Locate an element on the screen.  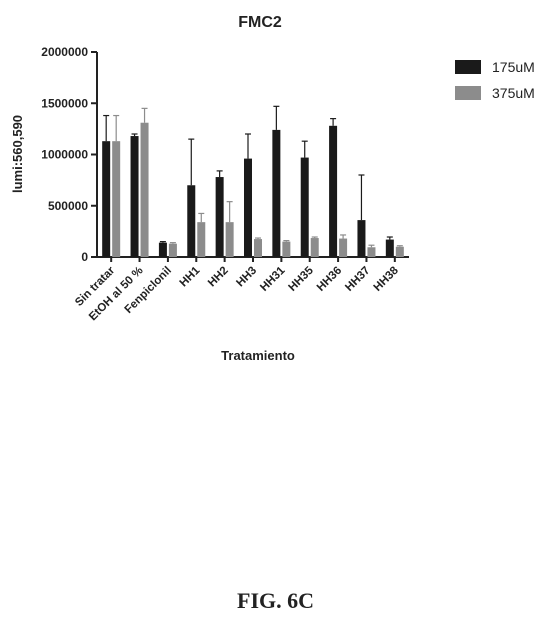
bar-175uM-HH38 is located at coordinates (389, 248).